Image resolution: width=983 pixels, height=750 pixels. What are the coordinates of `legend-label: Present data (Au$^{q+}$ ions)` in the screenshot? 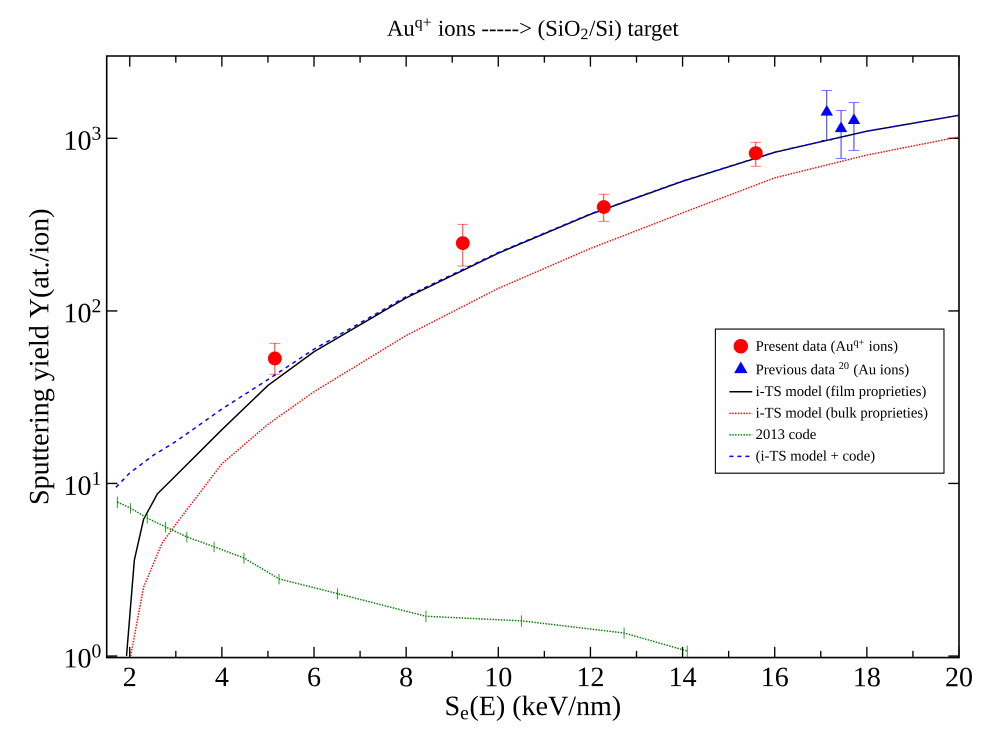 It's located at (827, 347).